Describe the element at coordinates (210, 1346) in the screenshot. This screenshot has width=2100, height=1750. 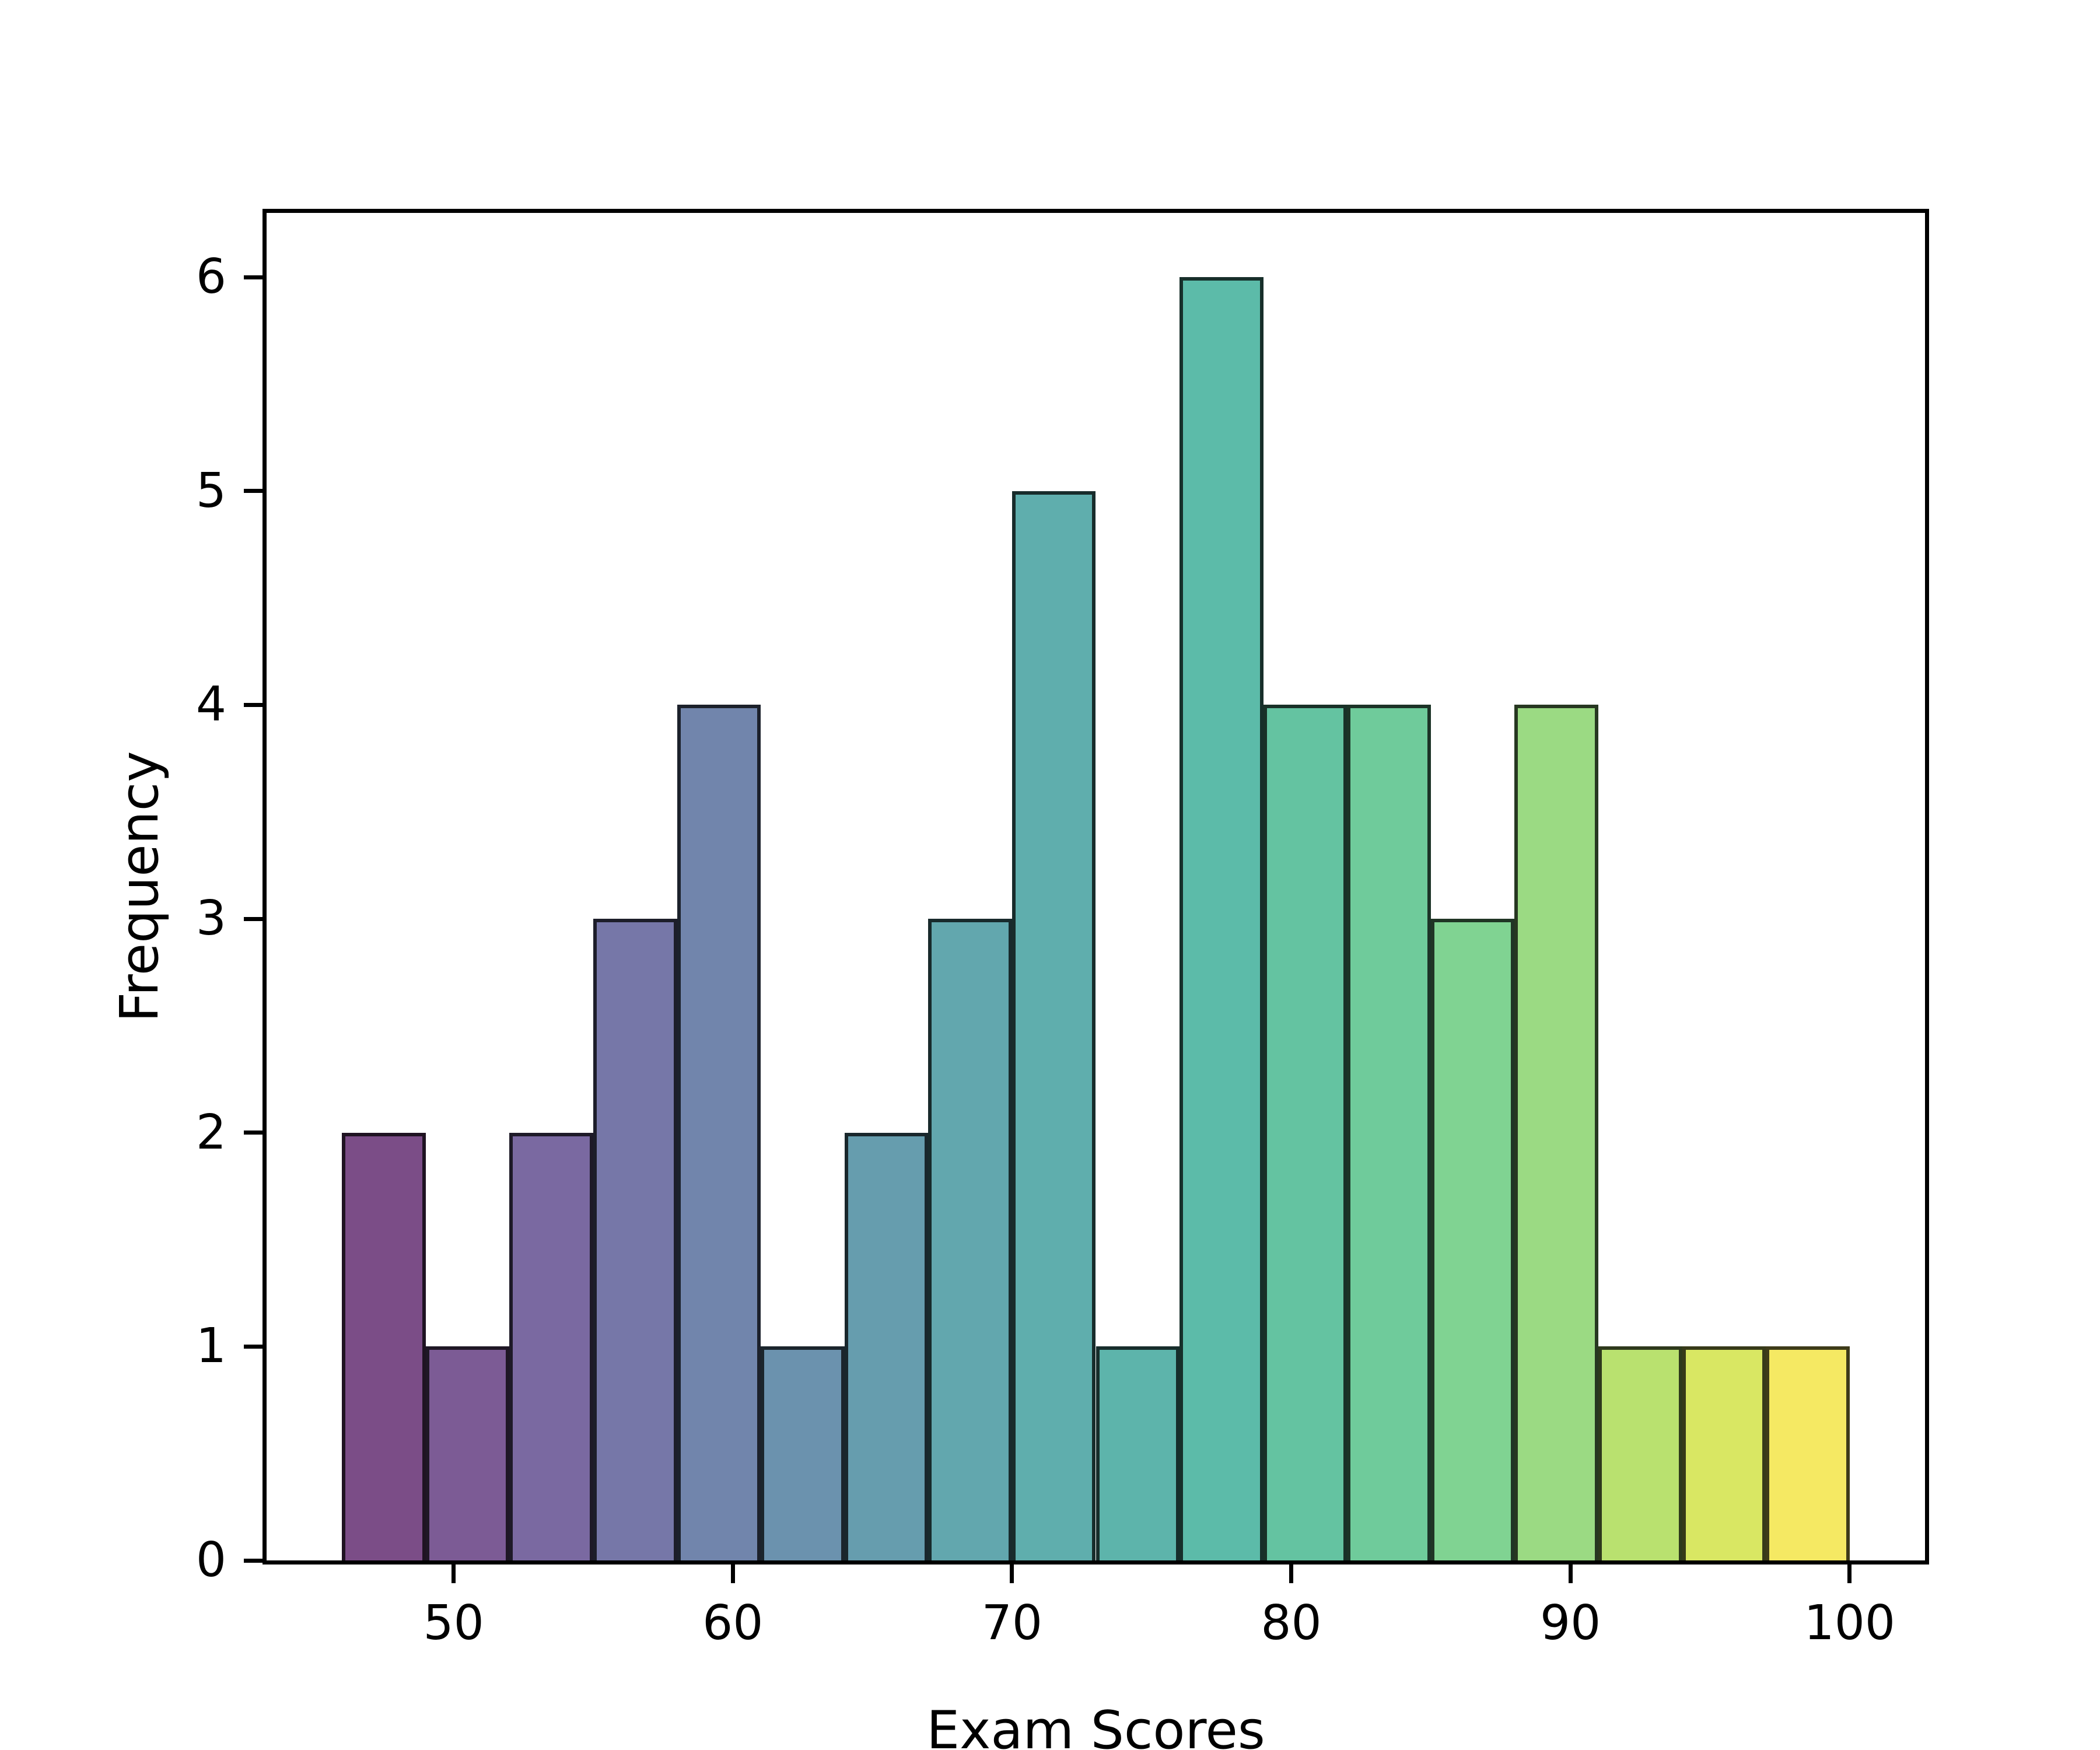
I see `y-tick-label-1: 1` at that location.